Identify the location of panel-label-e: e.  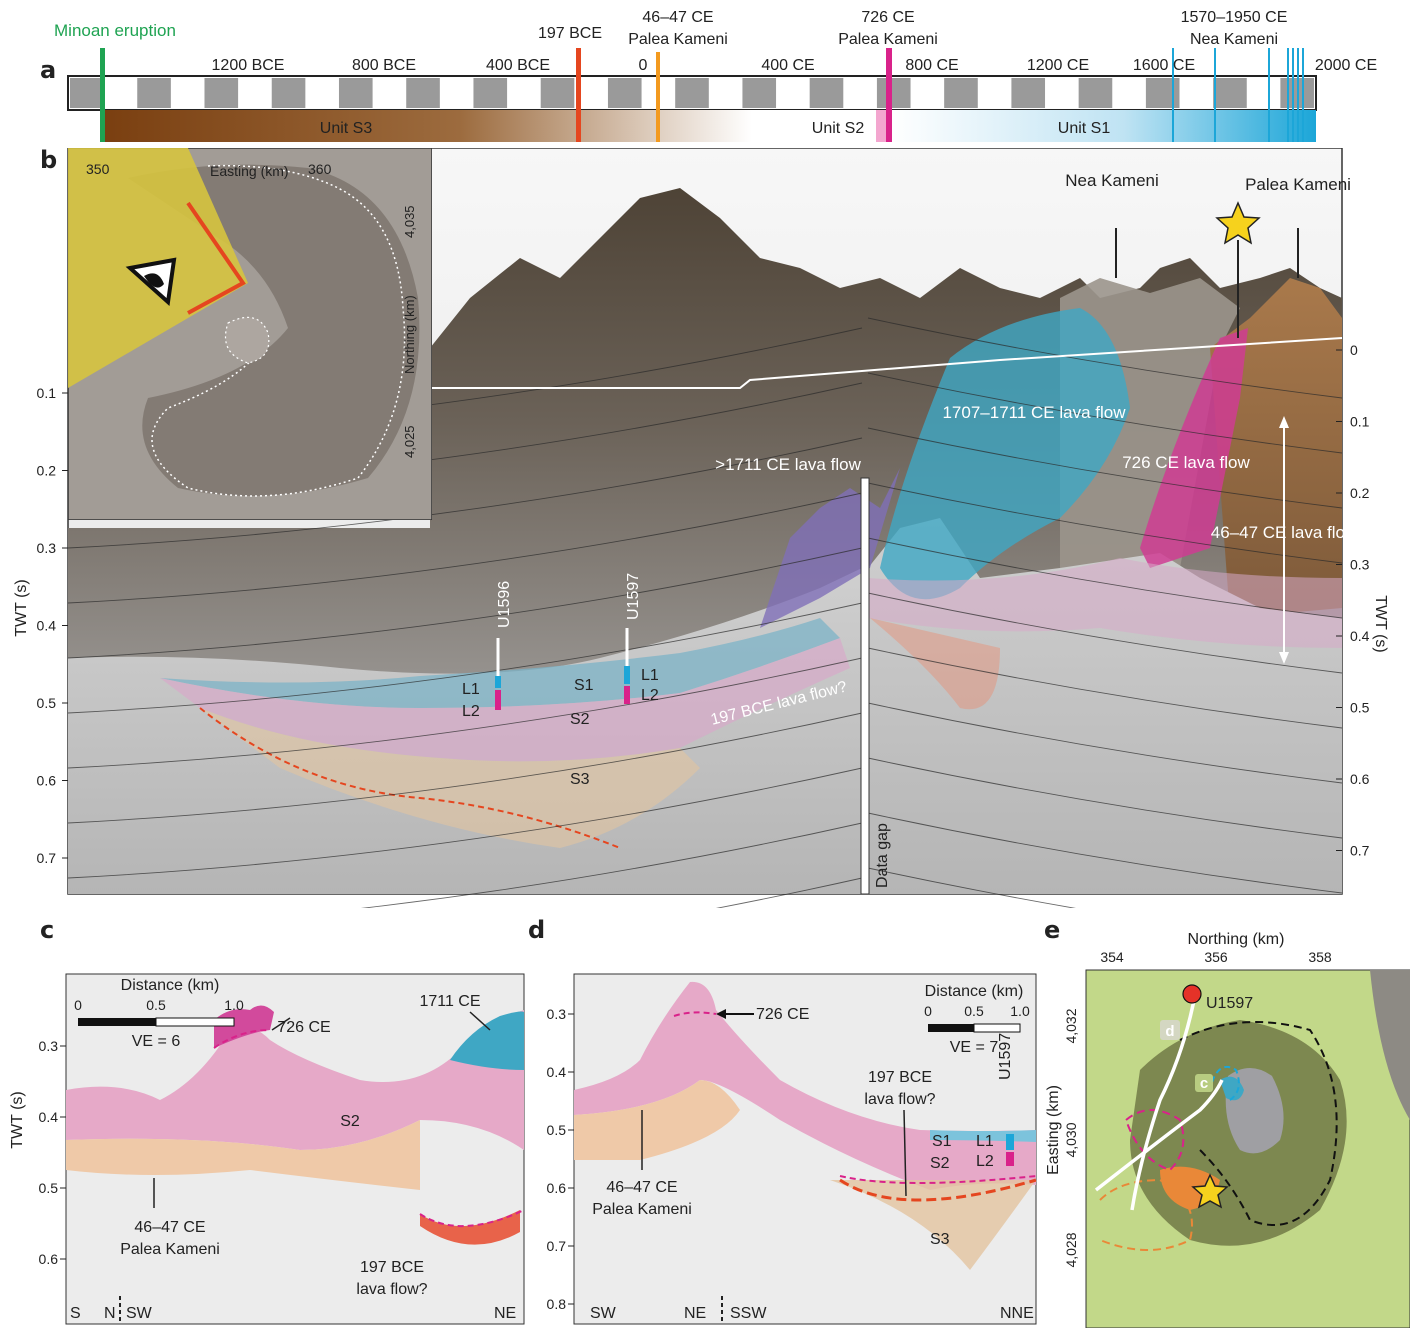
(1052, 930).